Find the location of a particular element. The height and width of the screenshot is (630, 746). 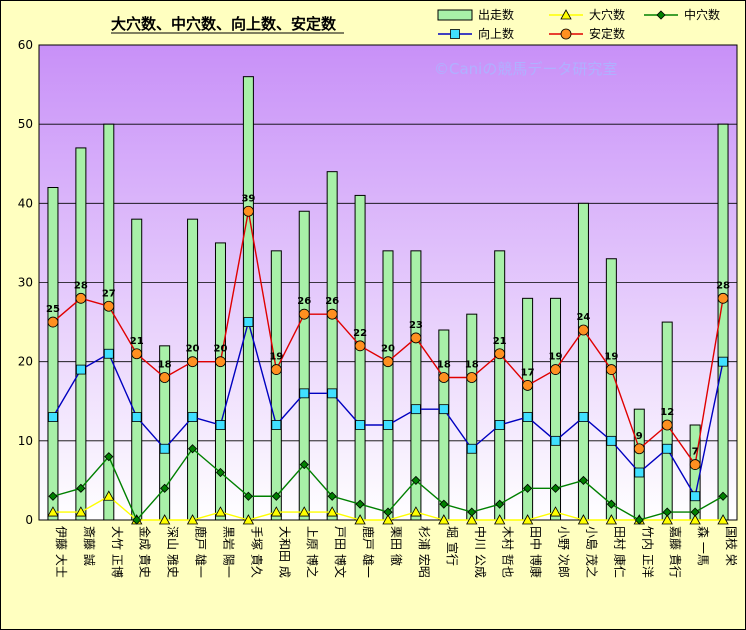

legend-label: 出走数 is located at coordinates (496, 14).